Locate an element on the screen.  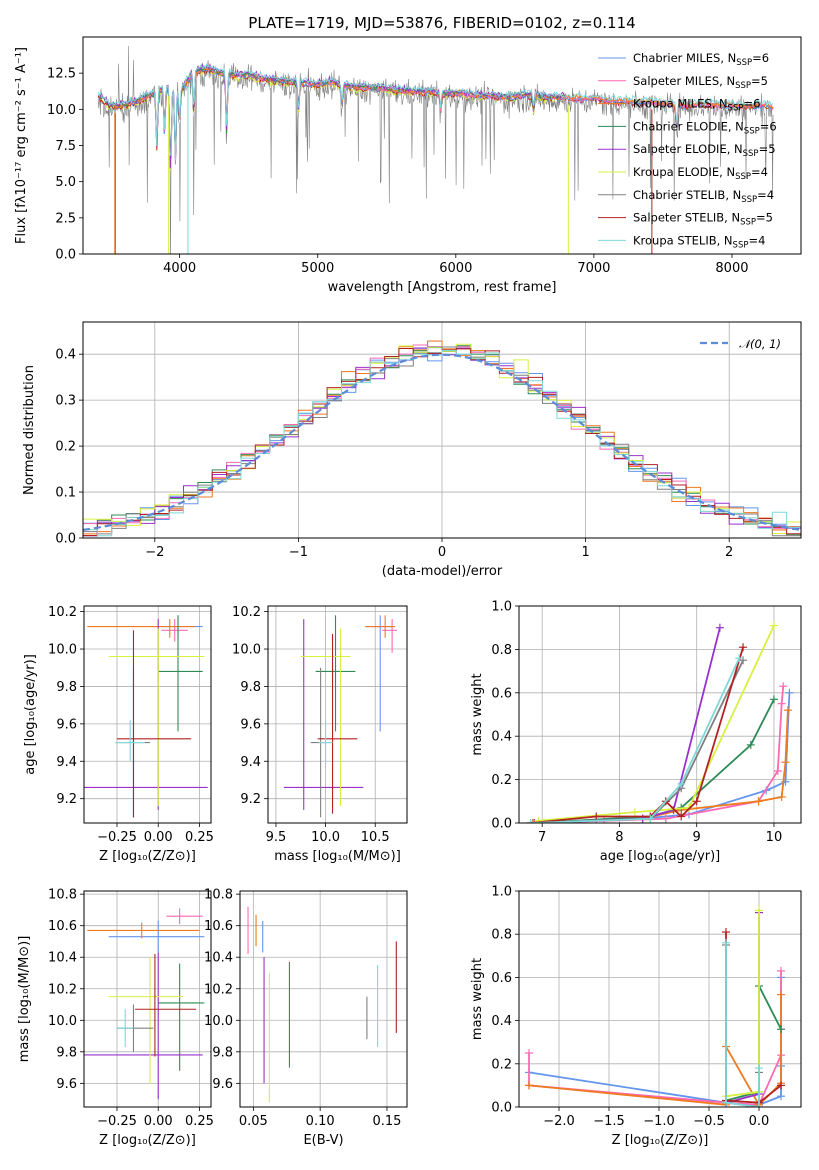
y-tick-label: 7.5 is located at coordinates (65, 146).